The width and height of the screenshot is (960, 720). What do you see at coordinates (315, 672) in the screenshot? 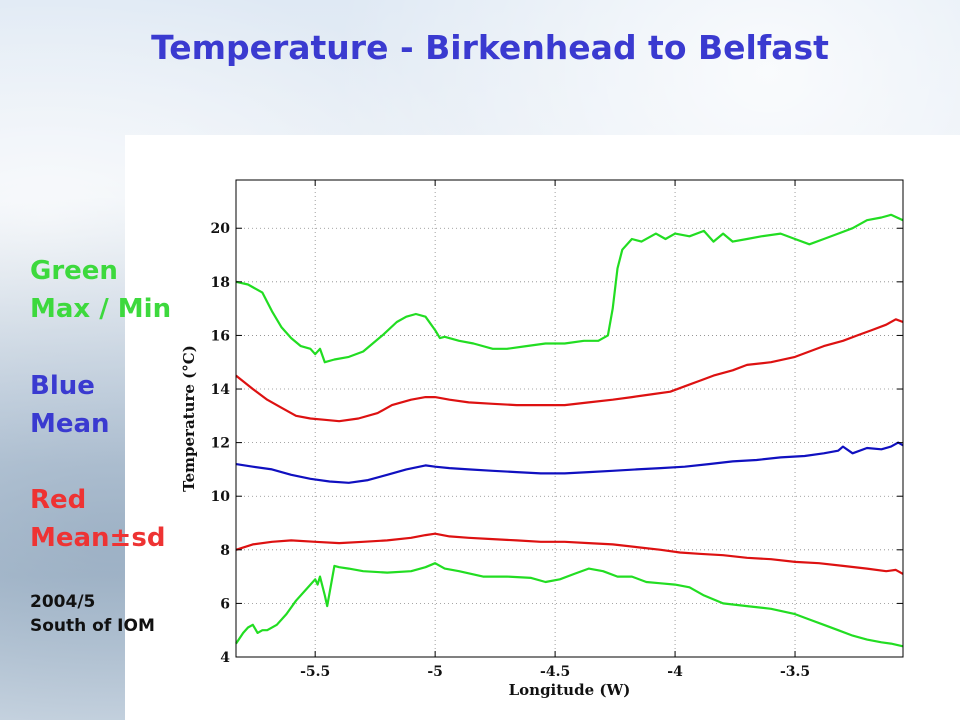
I see `x-tick-label: -5.5` at bounding box center [315, 672].